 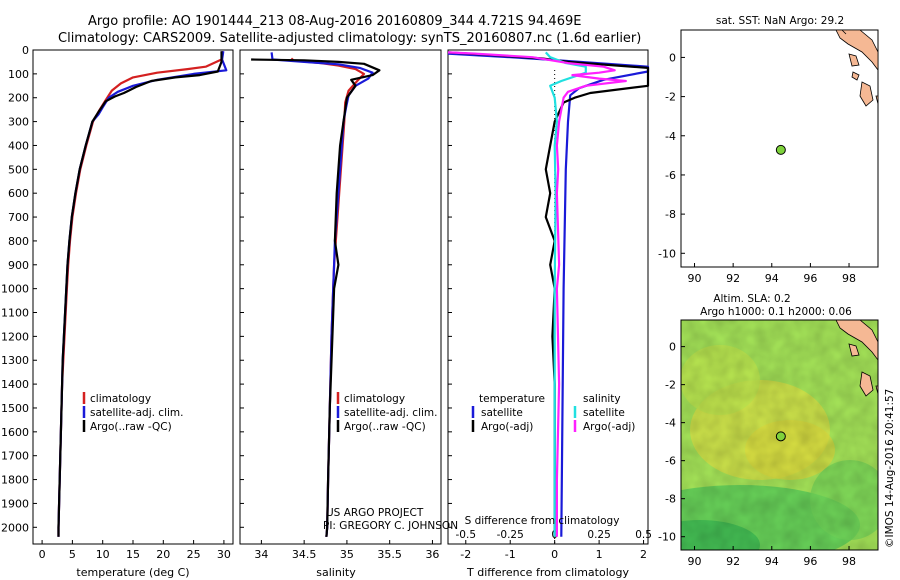 What do you see at coordinates (15, 289) in the screenshot?
I see `depth-tick-label: 1000` at bounding box center [15, 289].